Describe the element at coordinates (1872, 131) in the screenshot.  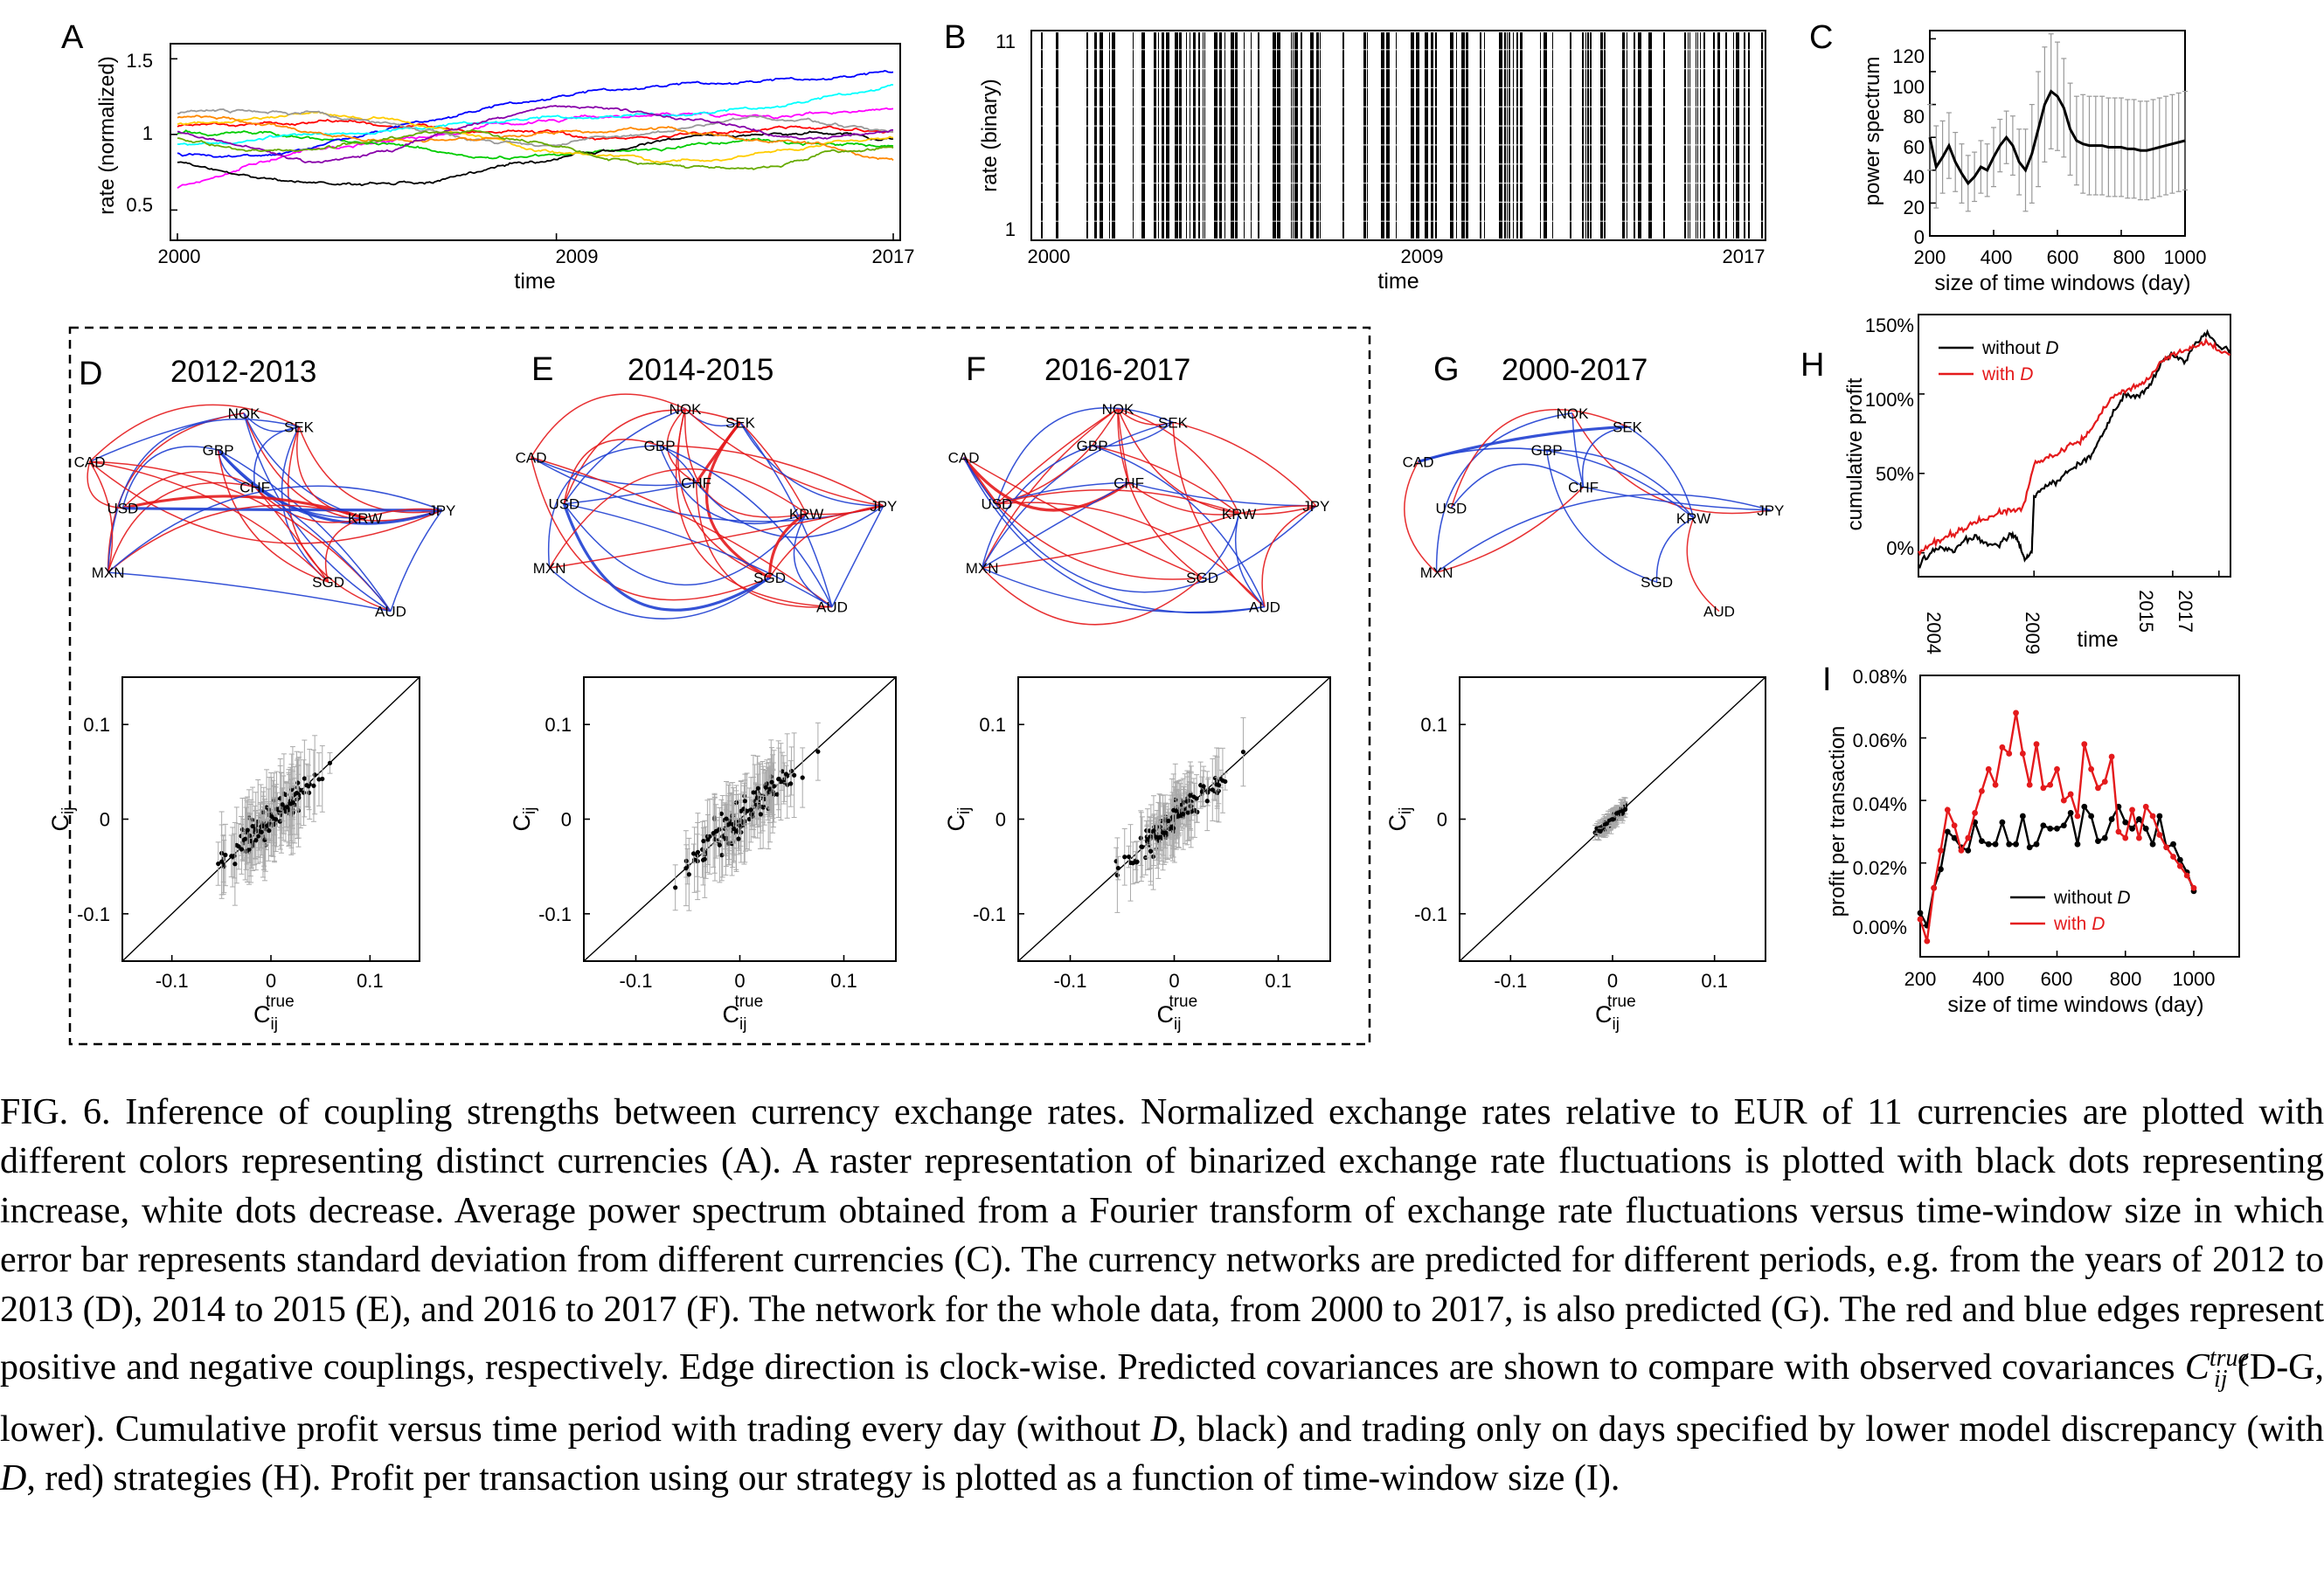
I see `y-axis-label: power spectrum` at that location.